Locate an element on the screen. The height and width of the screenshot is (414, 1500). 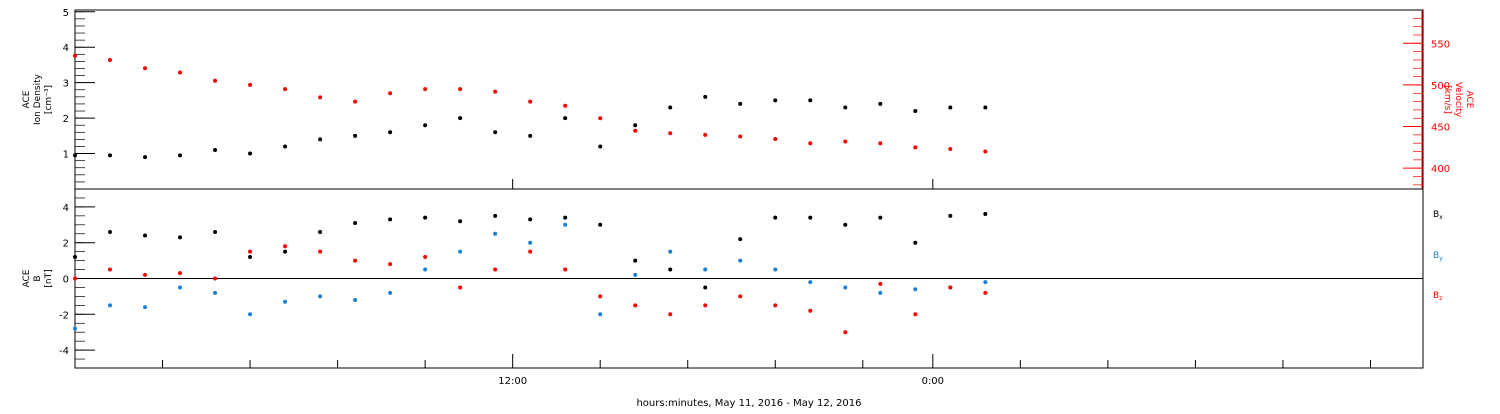
x-tick-label: 12:00 is located at coordinates (512, 381).